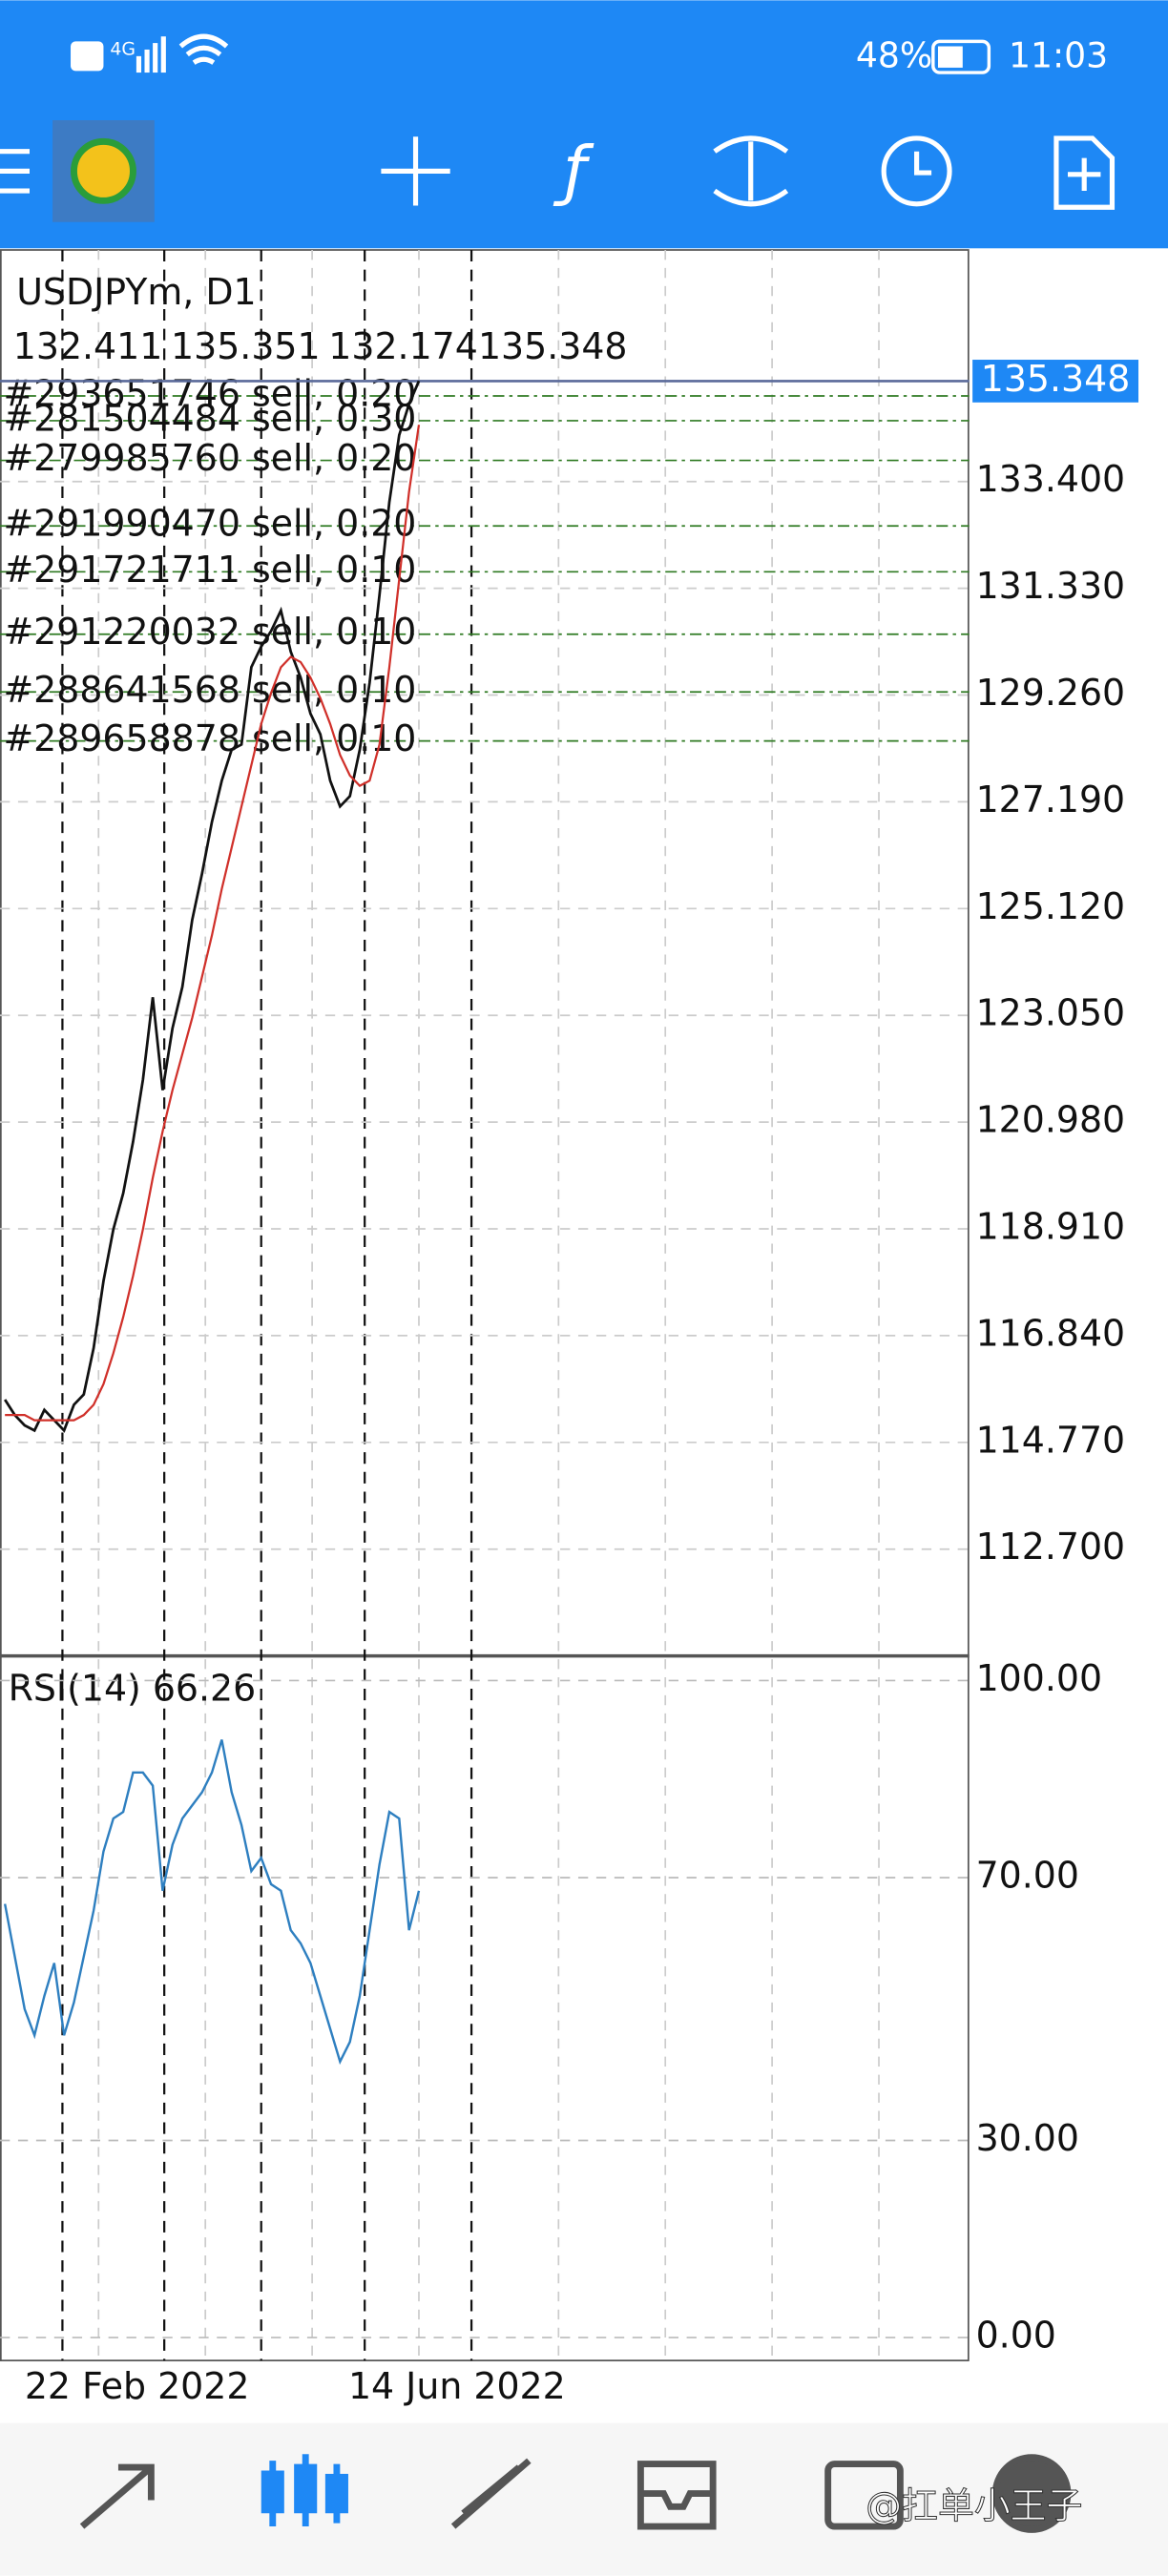 Image resolution: width=1168 pixels, height=2576 pixels. I want to click on rsi-tick-label: 30.00, so click(1027, 2138).